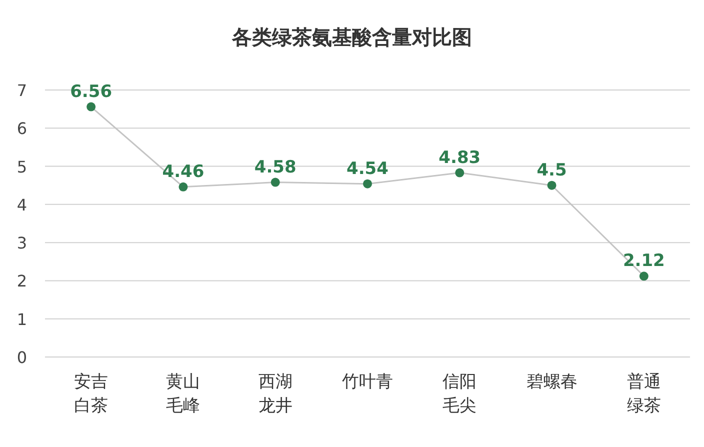 The width and height of the screenshot is (704, 447). I want to click on x-tick-label: 竹叶青, so click(367, 382).